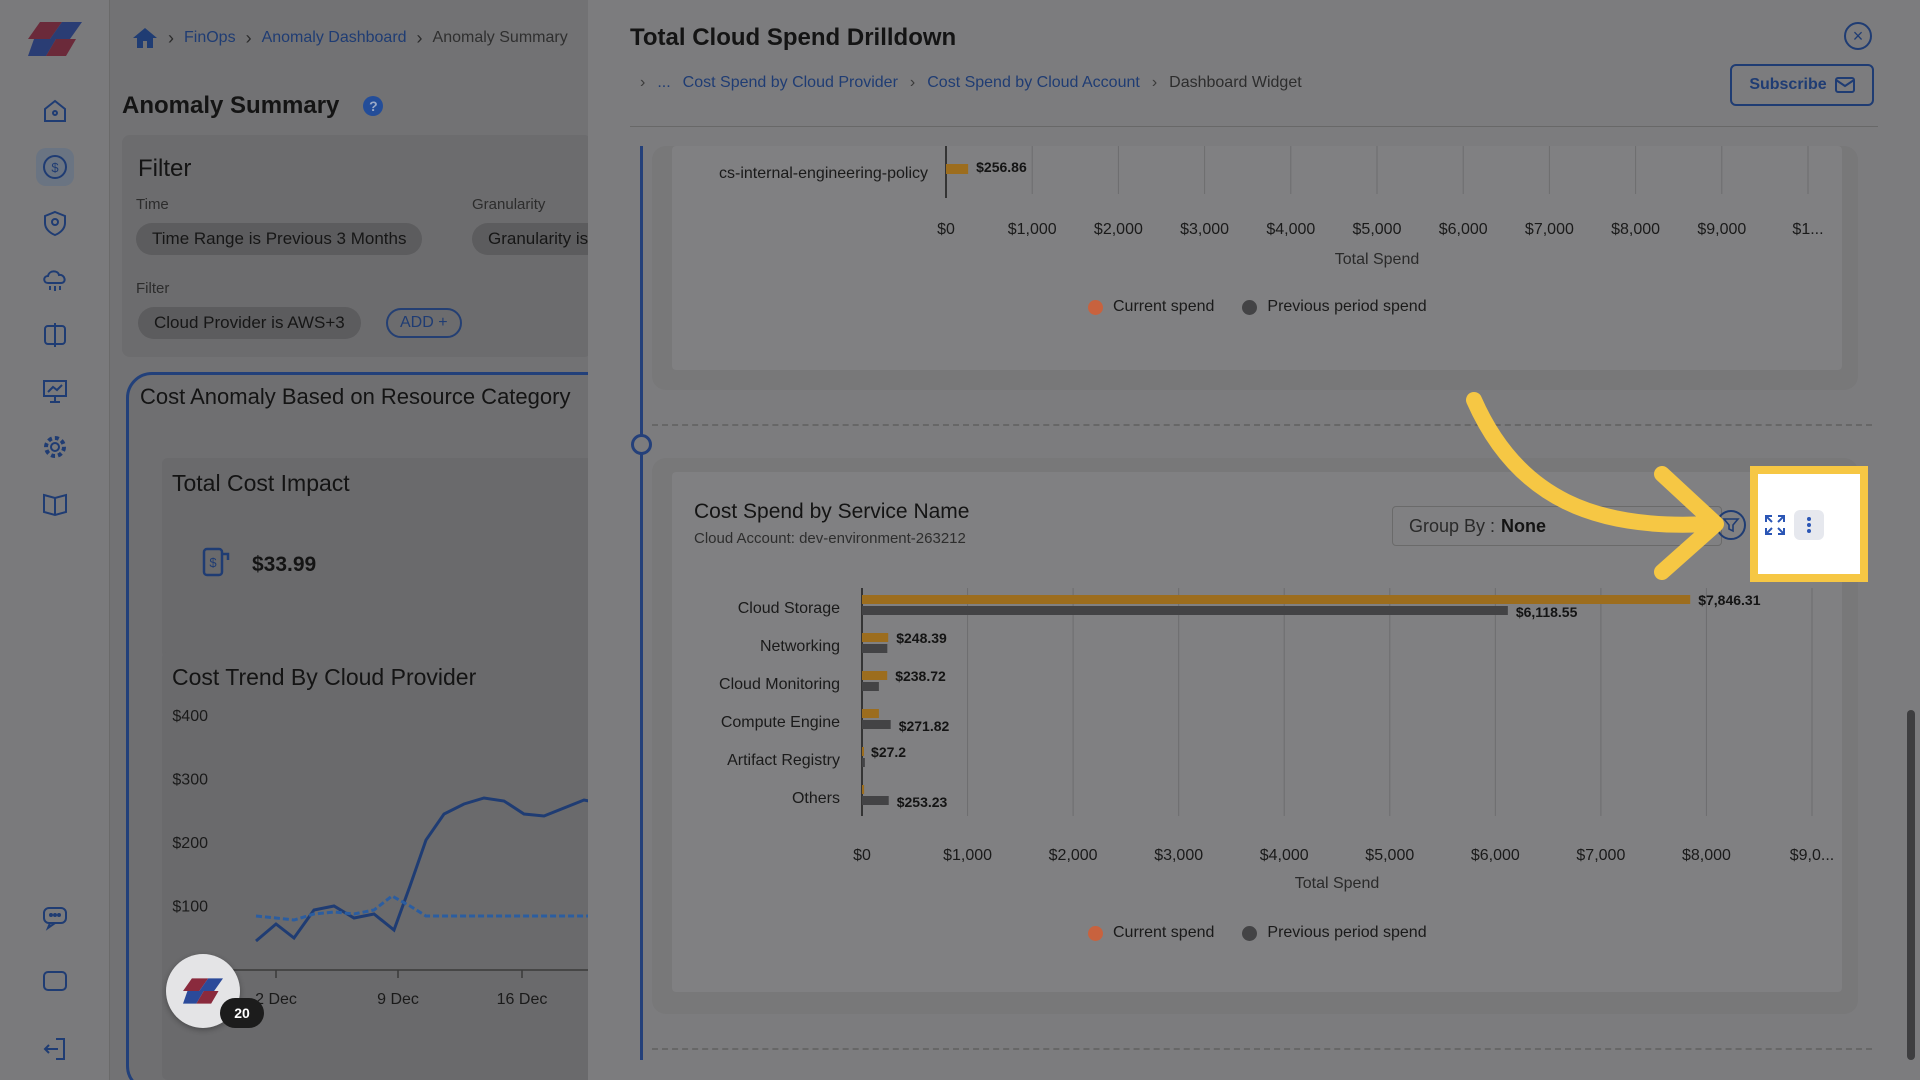 The height and width of the screenshot is (1080, 1920). Describe the element at coordinates (190, 780) in the screenshot. I see `y-tick-label: $300` at that location.